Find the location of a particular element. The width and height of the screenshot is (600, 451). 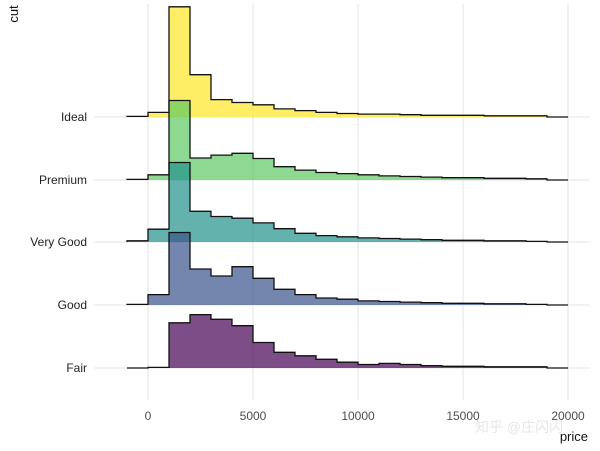

ridge-outline-fair is located at coordinates (347, 341).